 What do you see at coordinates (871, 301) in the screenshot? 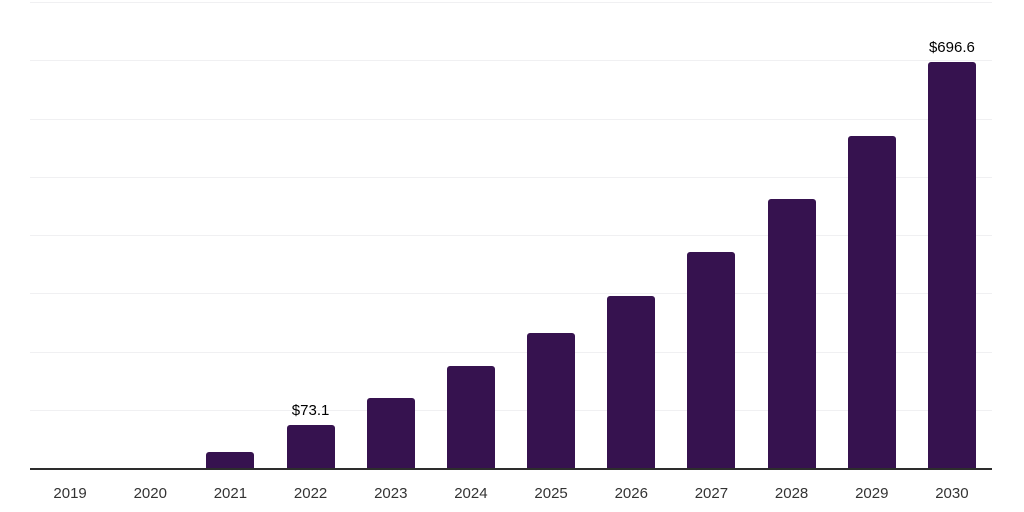
I see `bar-2029` at bounding box center [871, 301].